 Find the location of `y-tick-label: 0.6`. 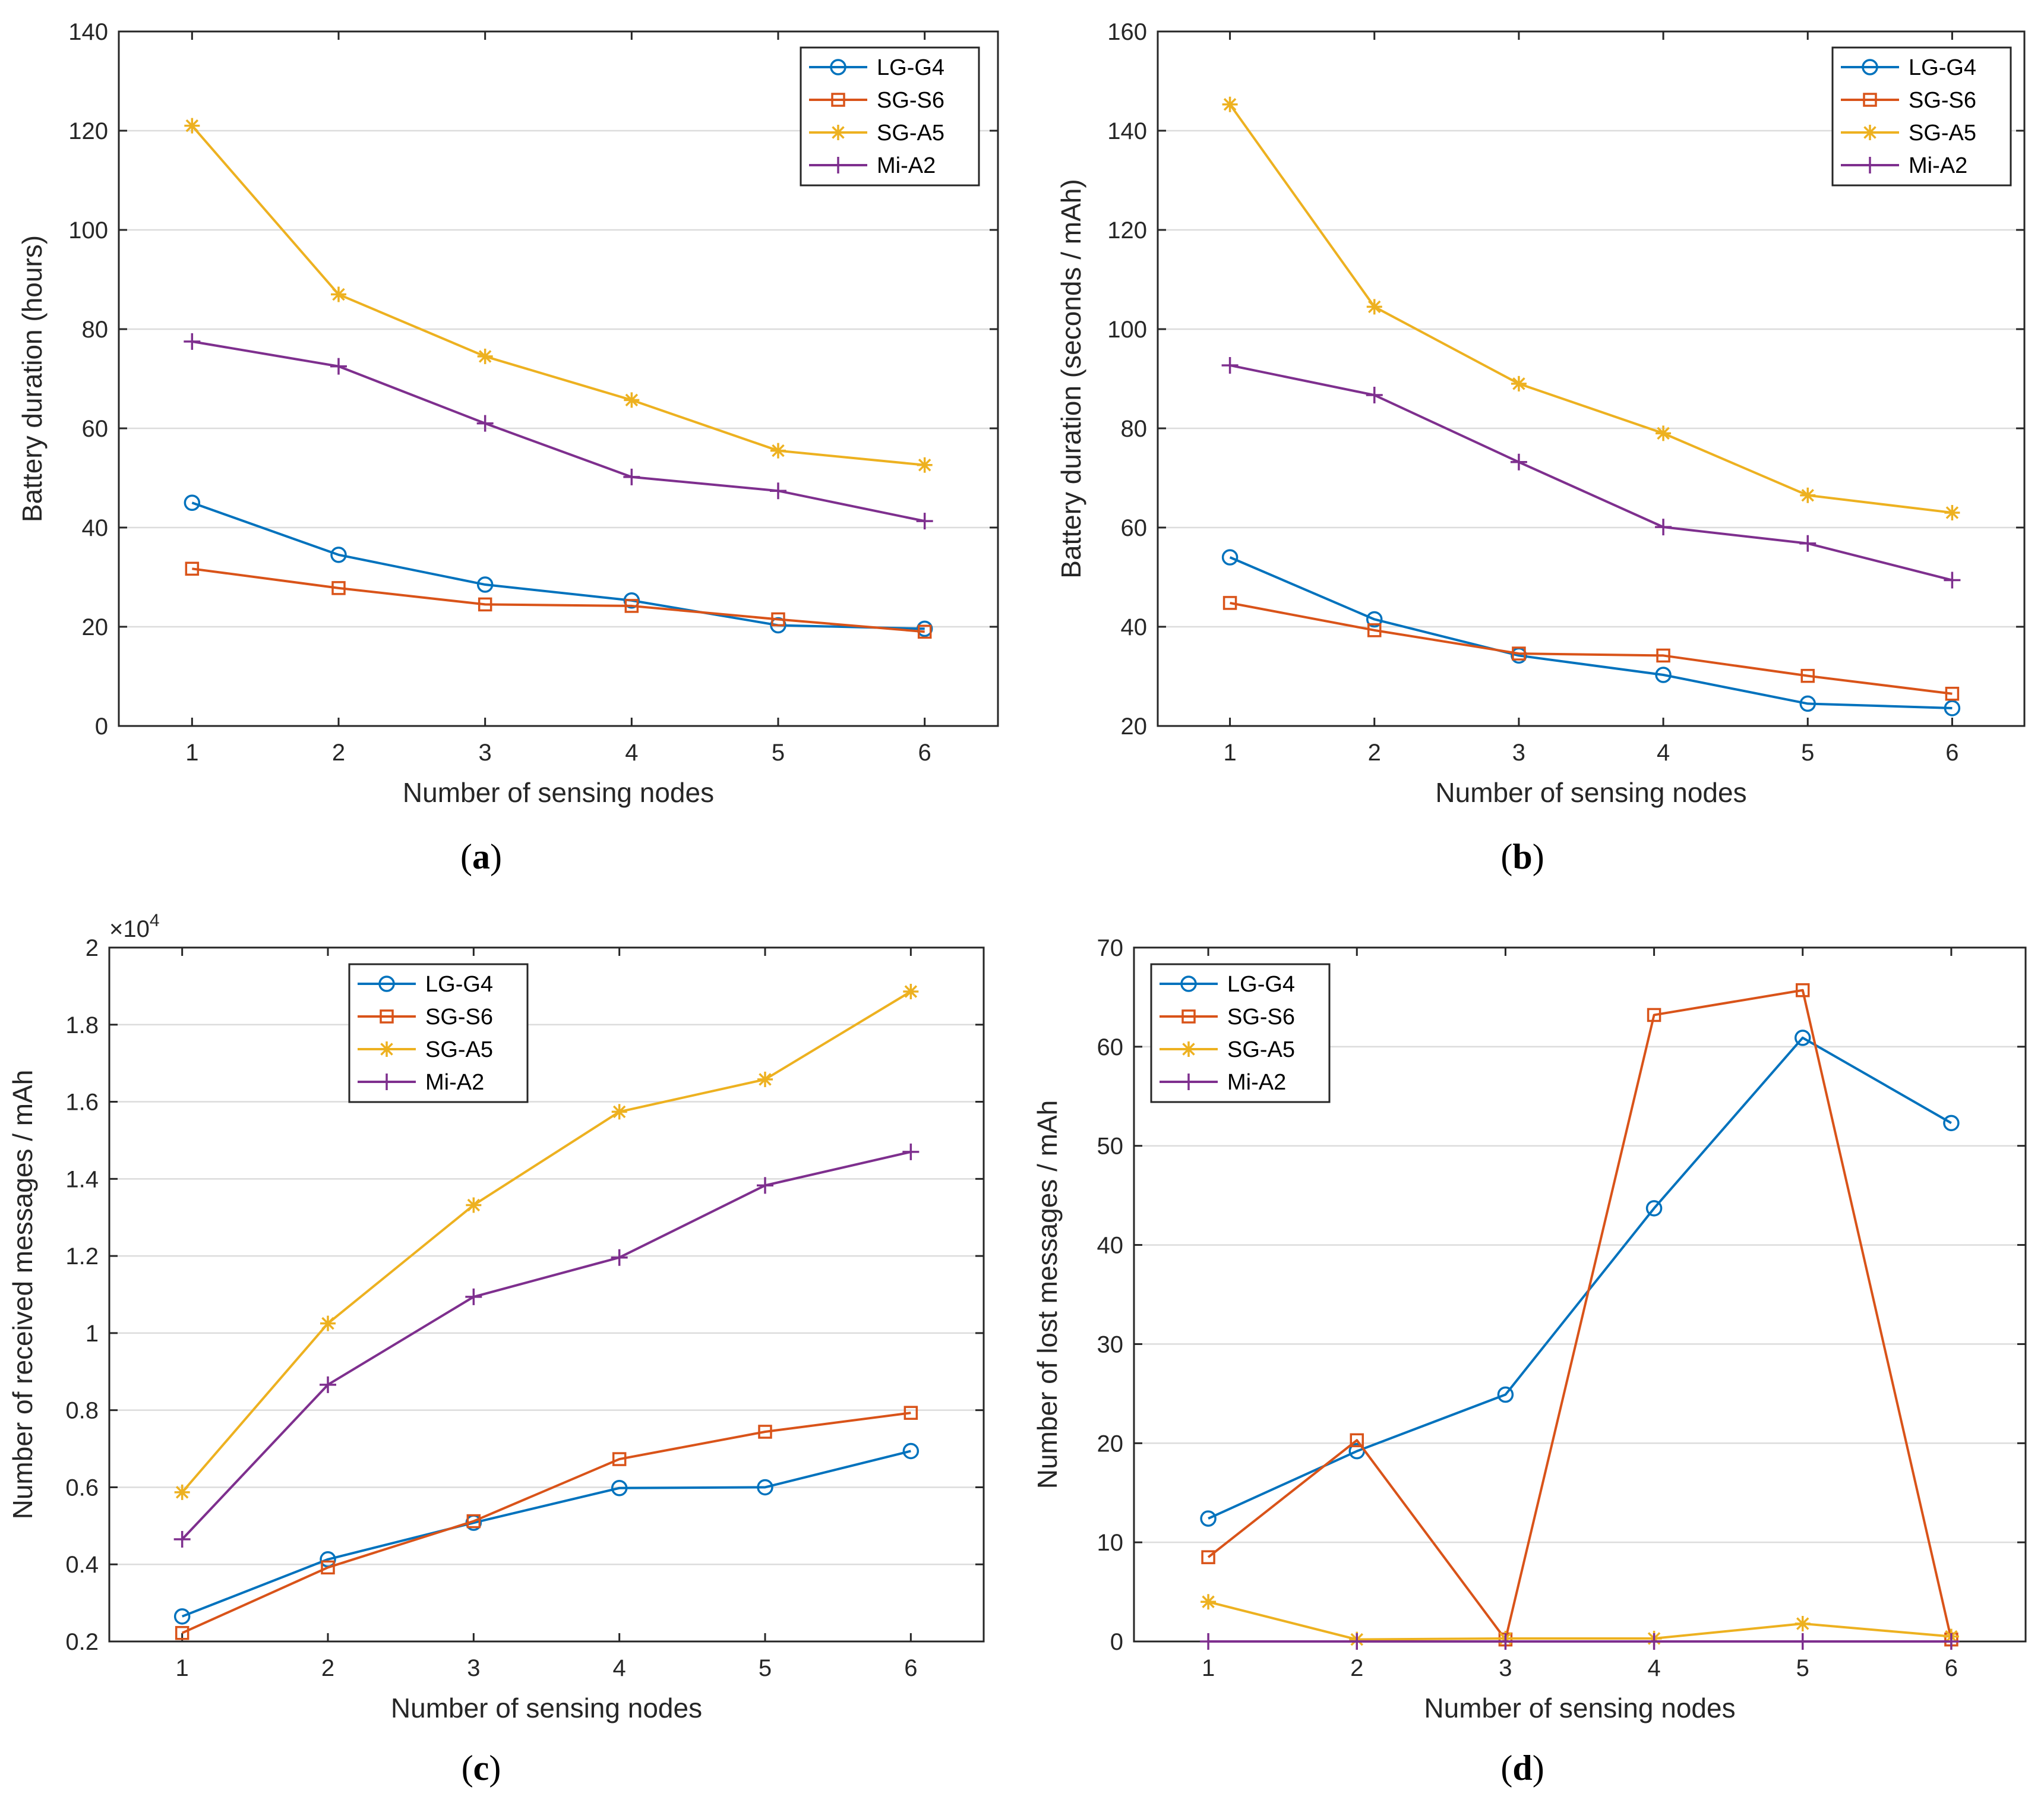

y-tick-label: 0.6 is located at coordinates (82, 1488).